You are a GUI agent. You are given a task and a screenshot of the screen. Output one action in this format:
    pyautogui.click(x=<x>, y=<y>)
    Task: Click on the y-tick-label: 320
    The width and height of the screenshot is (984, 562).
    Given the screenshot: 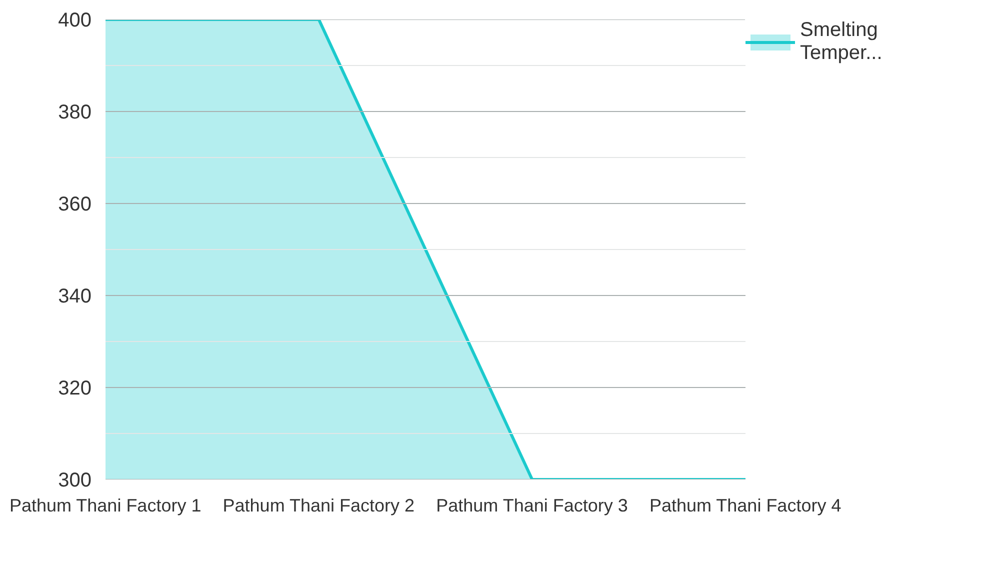 What is the action you would take?
    pyautogui.click(x=75, y=389)
    